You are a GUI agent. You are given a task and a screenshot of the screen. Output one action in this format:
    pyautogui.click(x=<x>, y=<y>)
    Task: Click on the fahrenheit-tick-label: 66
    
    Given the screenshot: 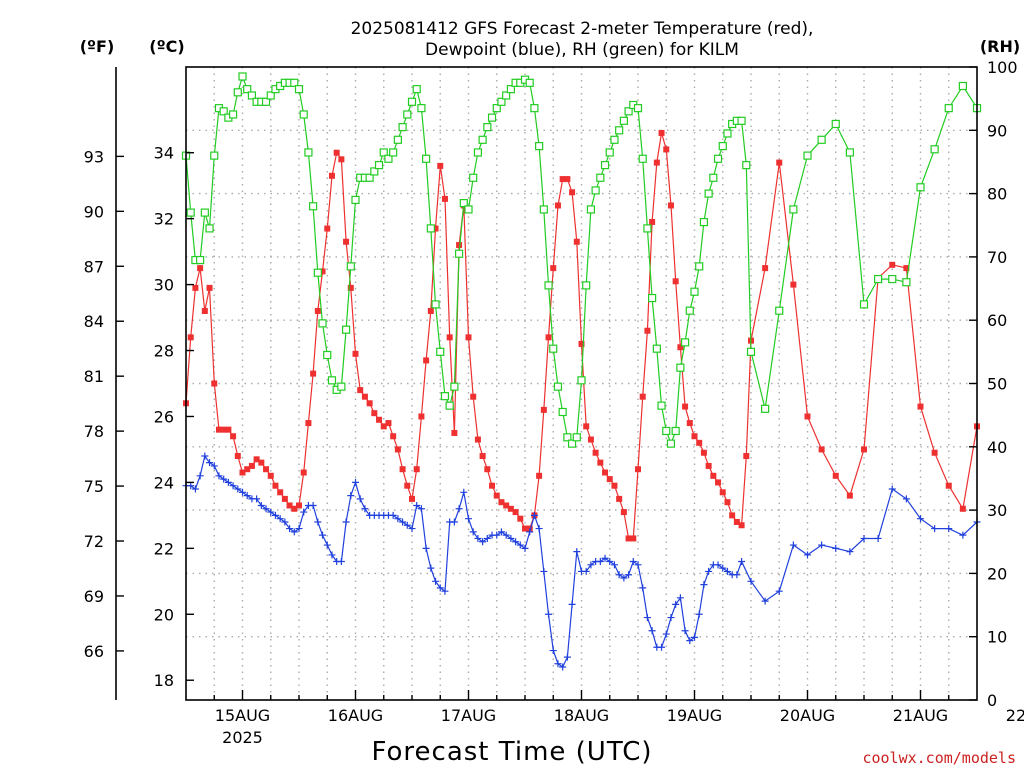 What is the action you would take?
    pyautogui.click(x=94, y=651)
    